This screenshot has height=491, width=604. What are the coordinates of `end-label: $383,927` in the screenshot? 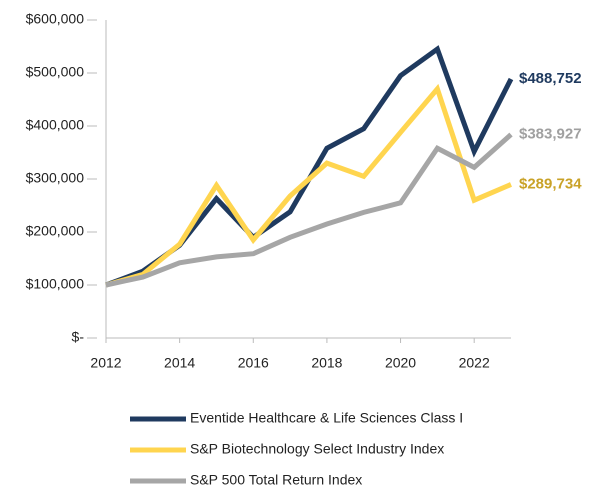 It's located at (550, 133).